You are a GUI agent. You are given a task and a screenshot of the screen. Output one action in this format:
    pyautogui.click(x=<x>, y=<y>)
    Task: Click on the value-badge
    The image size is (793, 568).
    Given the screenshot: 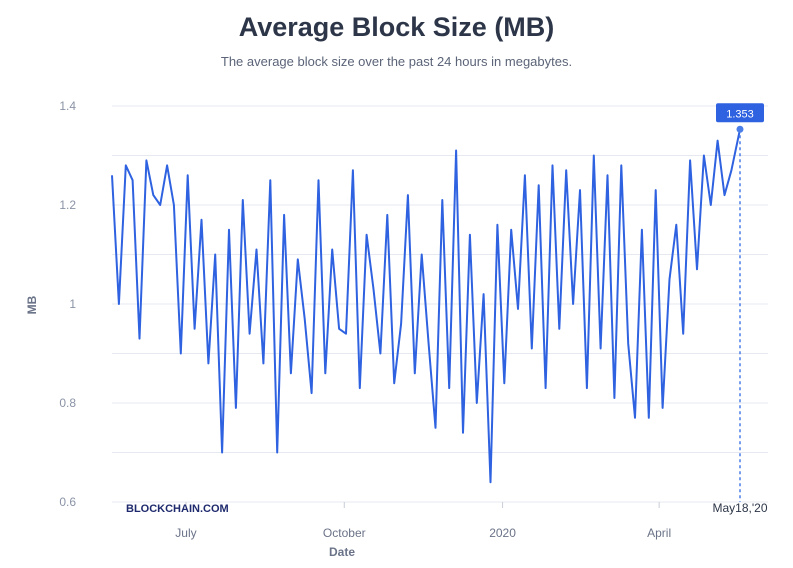 What is the action you would take?
    pyautogui.click(x=740, y=113)
    